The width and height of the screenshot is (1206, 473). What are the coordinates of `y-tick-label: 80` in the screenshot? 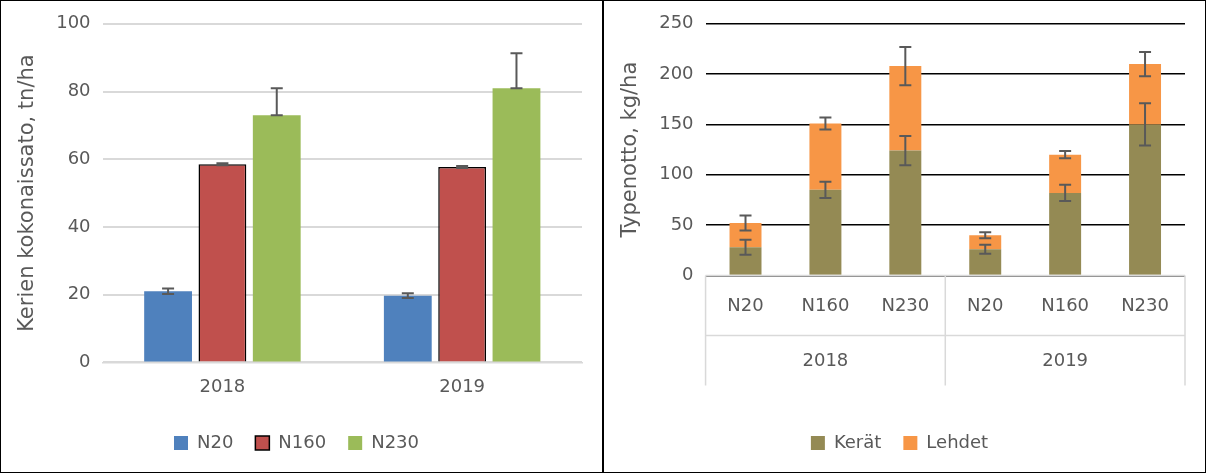 It's located at (79, 90).